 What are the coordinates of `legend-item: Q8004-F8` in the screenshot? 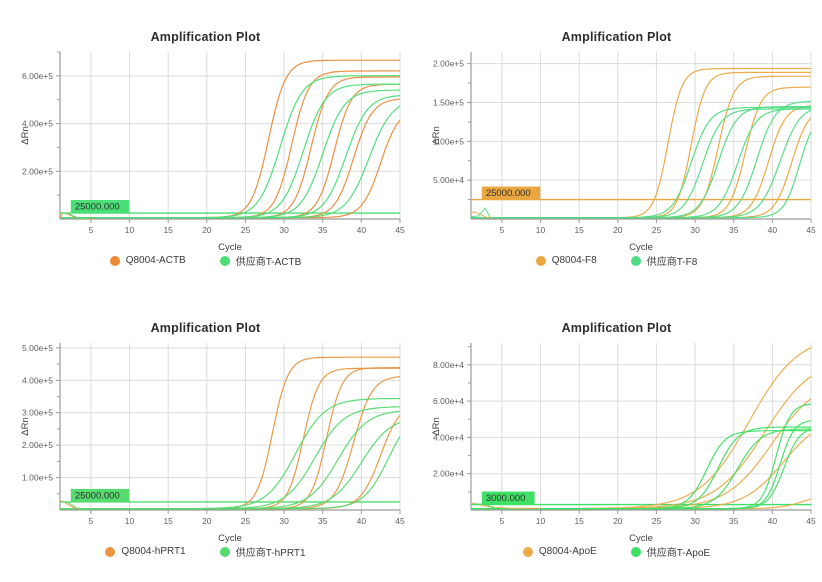 It's located at (566, 260).